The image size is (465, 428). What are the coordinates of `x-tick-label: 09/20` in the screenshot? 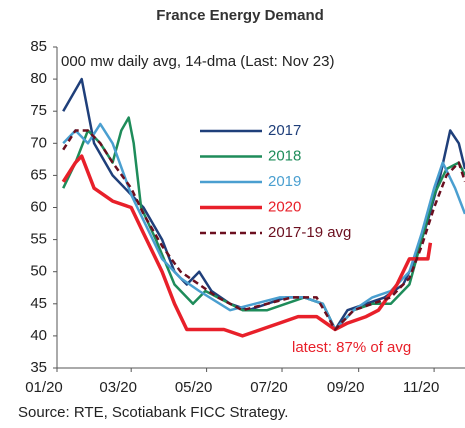 It's located at (346, 387).